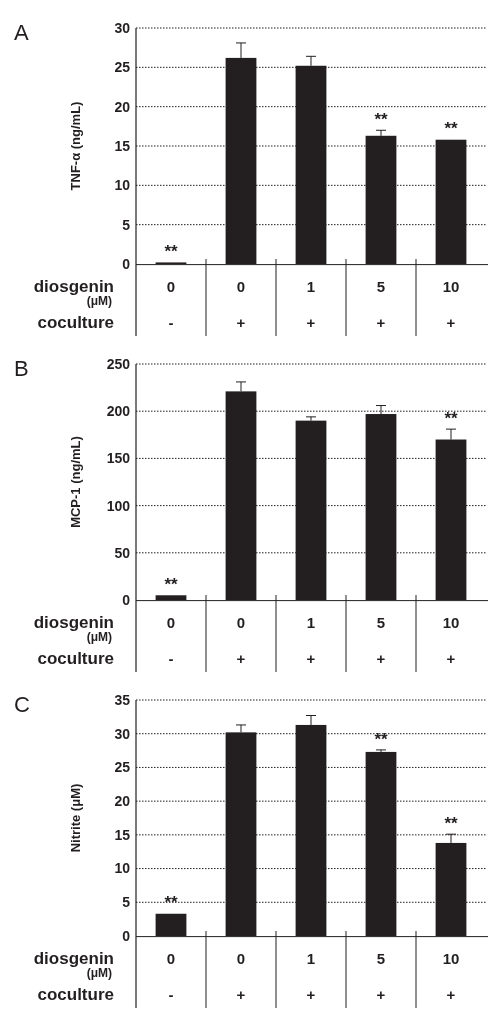 The image size is (488, 1009). I want to click on chart-title: A, so click(21, 32).